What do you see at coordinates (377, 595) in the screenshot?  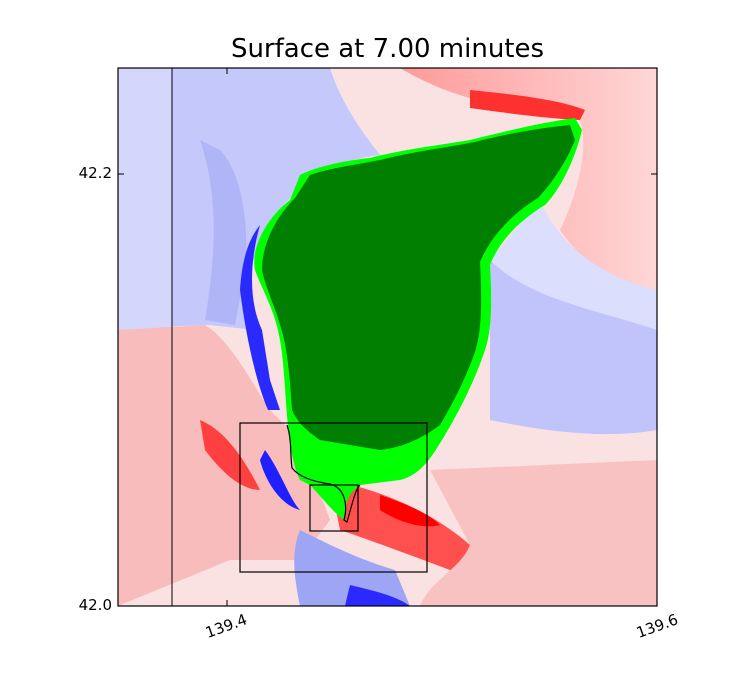 I see `negative-anomaly-south-core` at bounding box center [377, 595].